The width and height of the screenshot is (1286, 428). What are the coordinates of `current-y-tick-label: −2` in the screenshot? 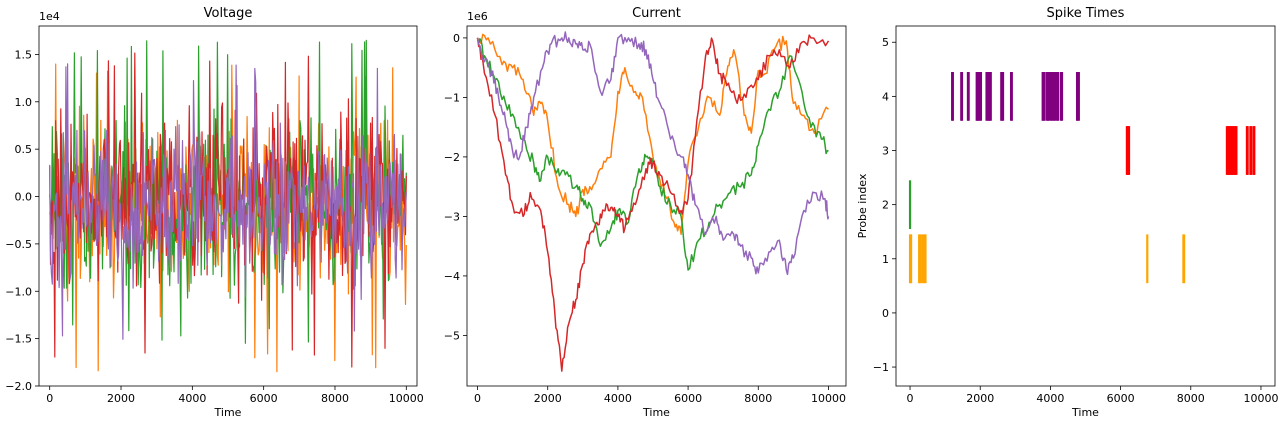 It's located at (452, 157).